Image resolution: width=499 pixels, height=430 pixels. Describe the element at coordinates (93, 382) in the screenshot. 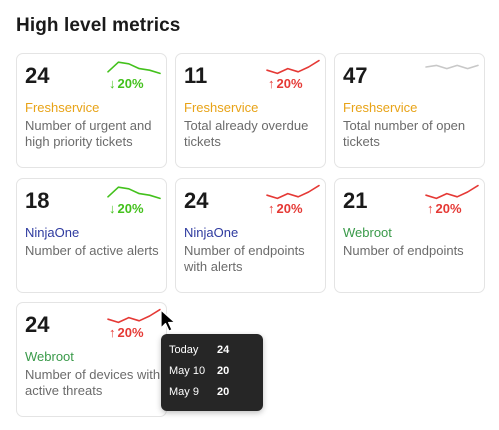

I see `metric-description: Number of devices with active threats` at that location.